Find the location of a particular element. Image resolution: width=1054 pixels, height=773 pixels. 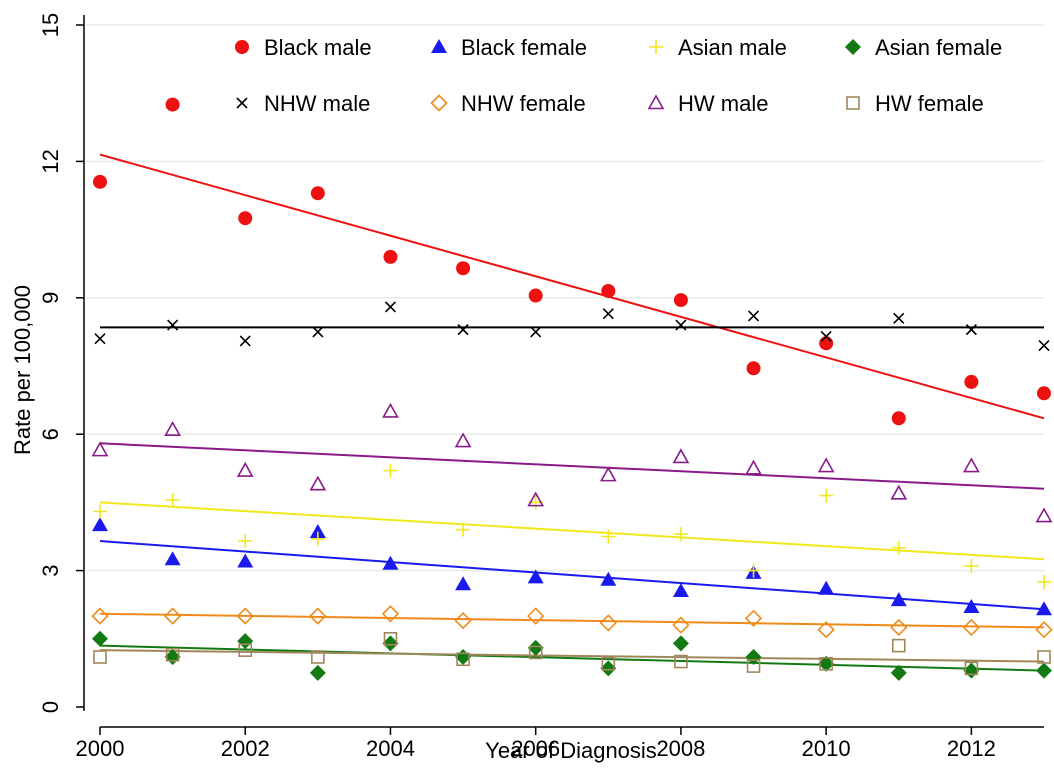

y-tick-label: 0 is located at coordinates (50, 707).